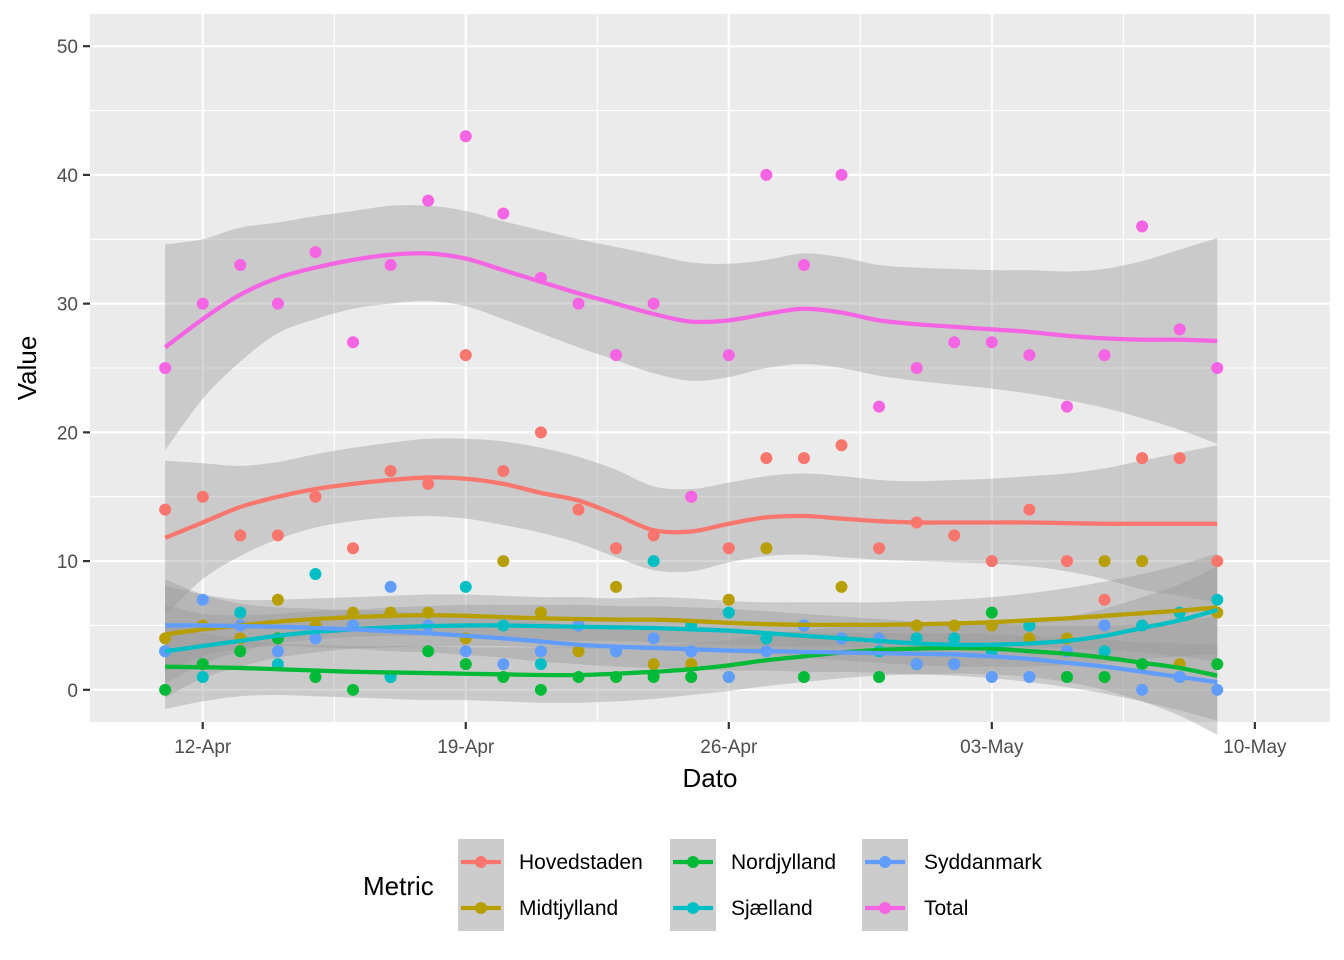 Image resolution: width=1344 pixels, height=960 pixels. I want to click on y-tick-label: 0, so click(72, 691).